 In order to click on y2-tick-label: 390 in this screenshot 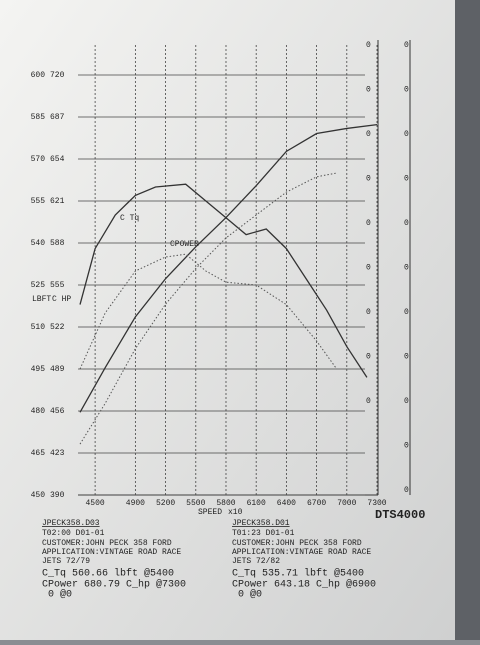, I will do `click(57, 495)`.